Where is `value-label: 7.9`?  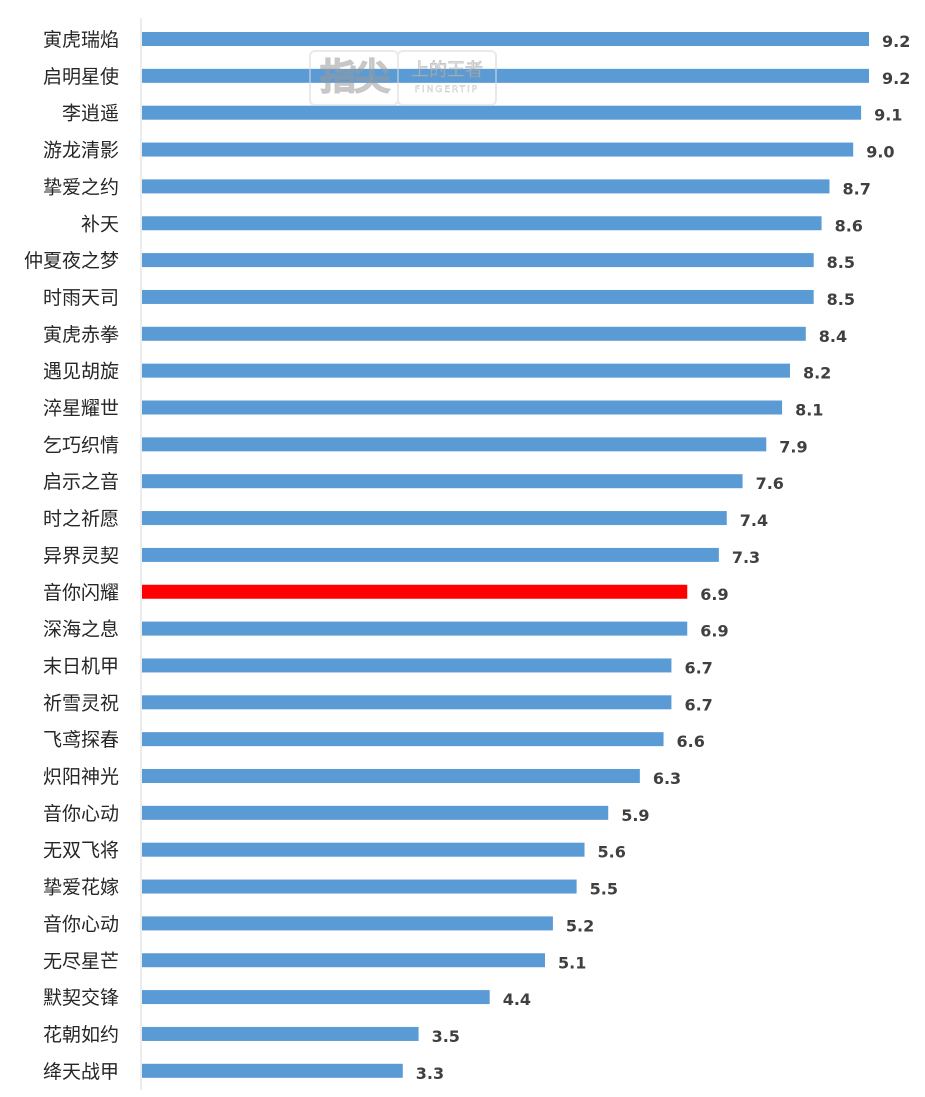
value-label: 7.9 is located at coordinates (793, 446).